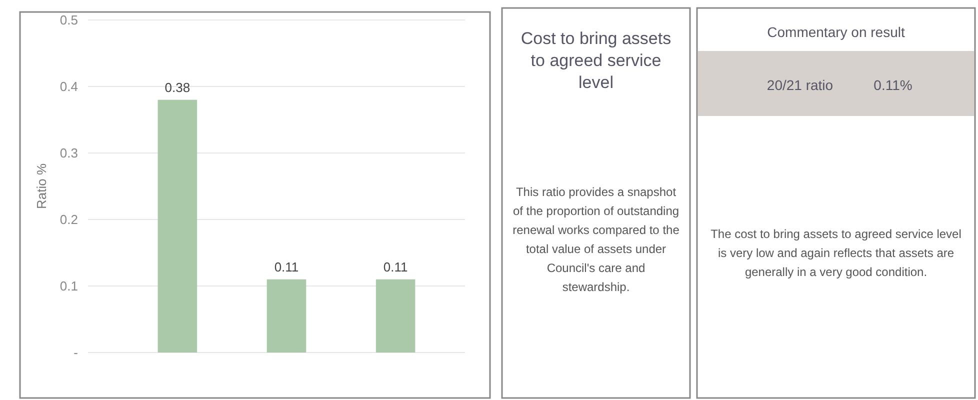 The image size is (978, 400). What do you see at coordinates (177, 87) in the screenshot?
I see `data-label: 0.38` at bounding box center [177, 87].